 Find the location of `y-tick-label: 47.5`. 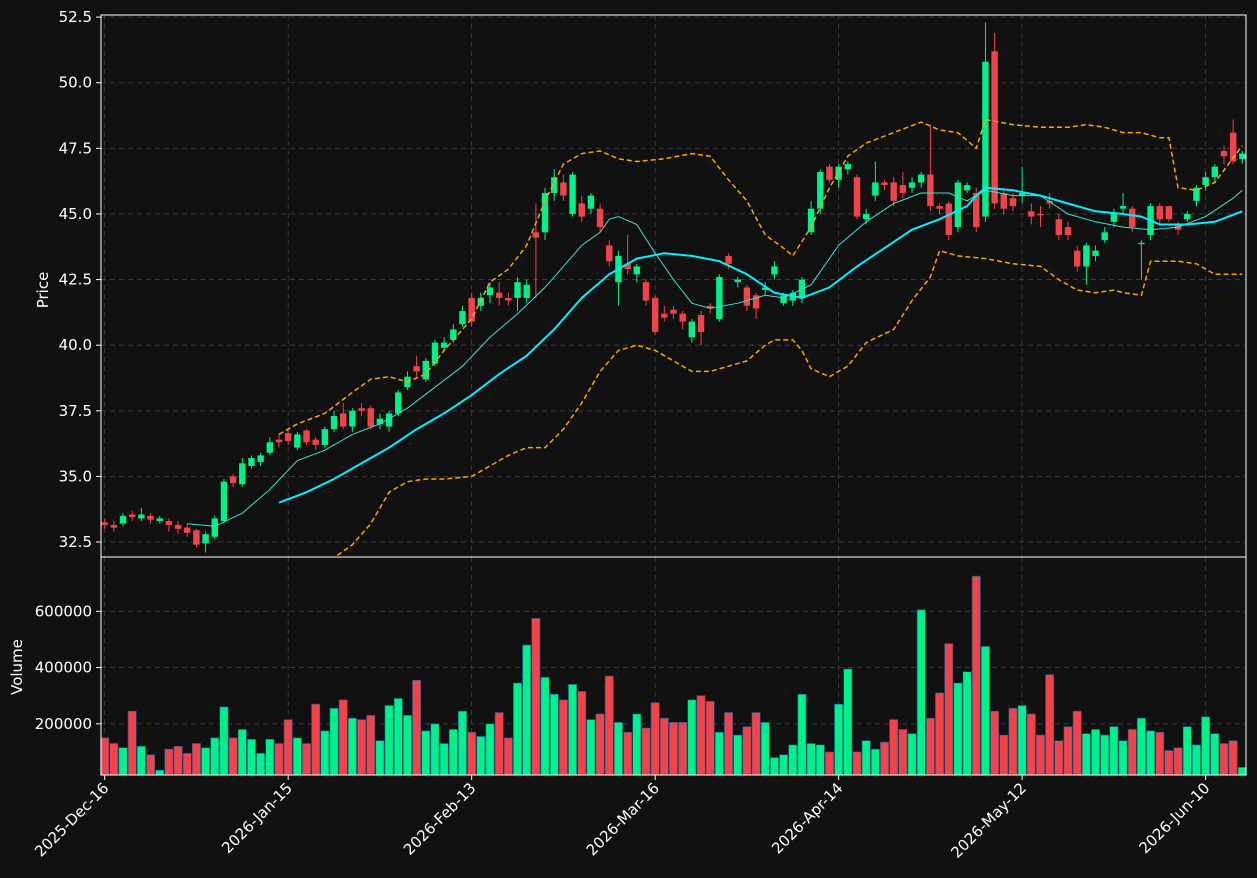

y-tick-label: 47.5 is located at coordinates (75, 148).